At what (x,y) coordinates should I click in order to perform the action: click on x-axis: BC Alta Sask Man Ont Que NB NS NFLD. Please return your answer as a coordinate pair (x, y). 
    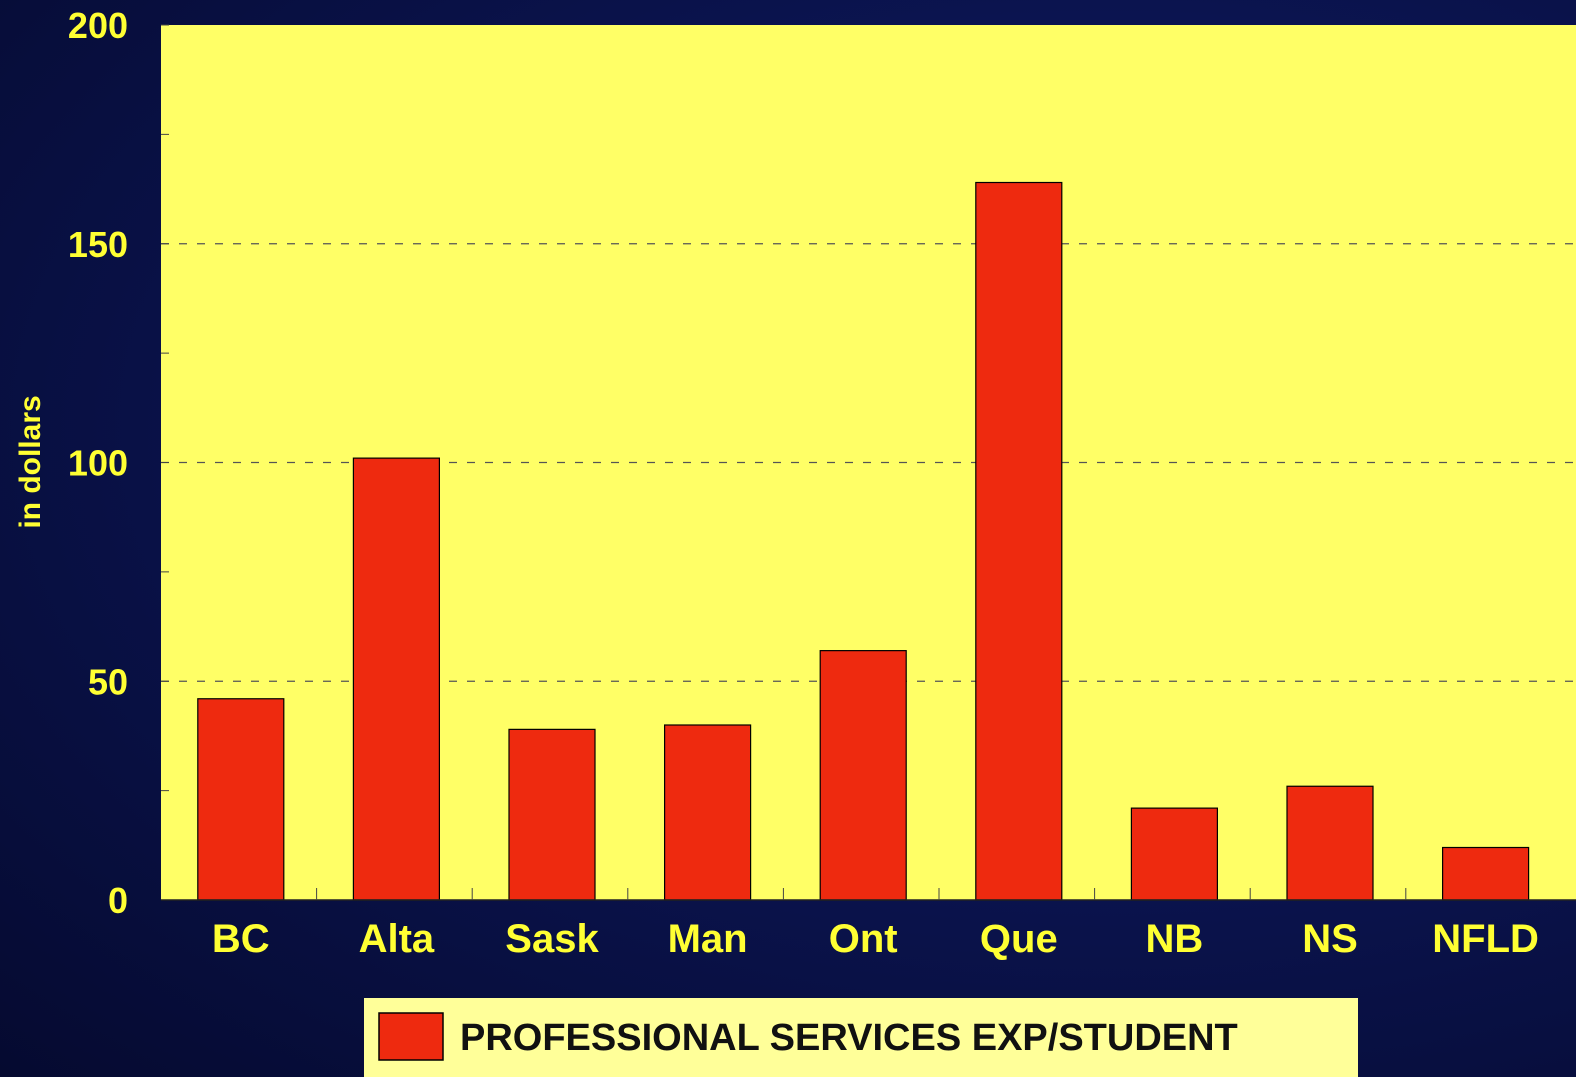
    Looking at the image, I should click on (868, 924).